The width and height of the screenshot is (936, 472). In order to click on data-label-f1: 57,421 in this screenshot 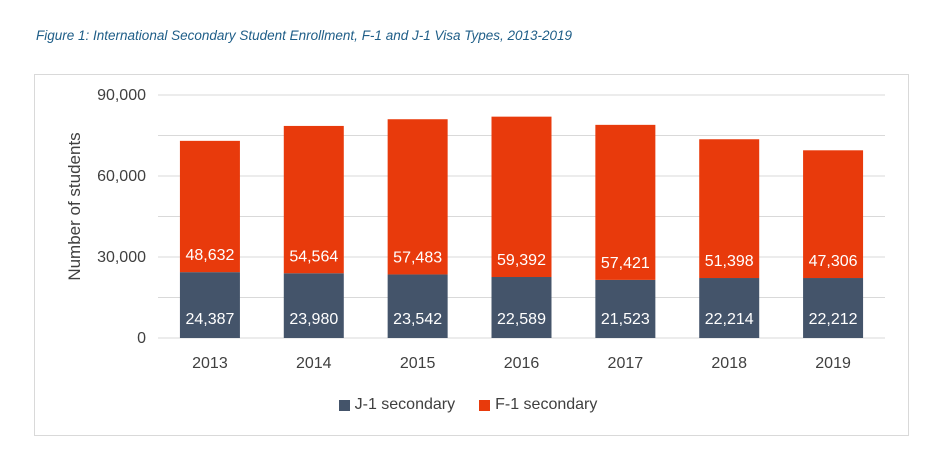, I will do `click(625, 263)`.